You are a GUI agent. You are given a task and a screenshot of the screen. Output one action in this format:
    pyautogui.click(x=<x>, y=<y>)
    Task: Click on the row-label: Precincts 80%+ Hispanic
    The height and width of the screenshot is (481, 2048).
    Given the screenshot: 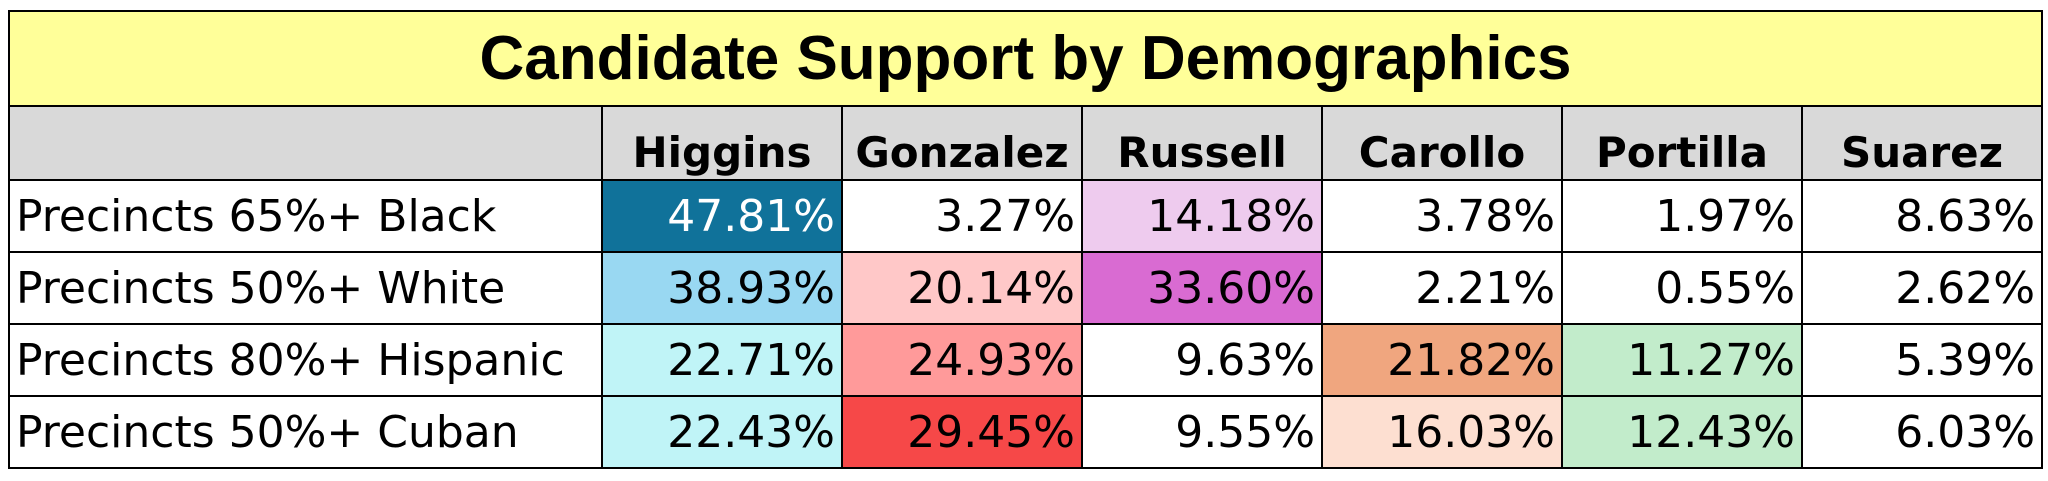 What is the action you would take?
    pyautogui.click(x=305, y=360)
    